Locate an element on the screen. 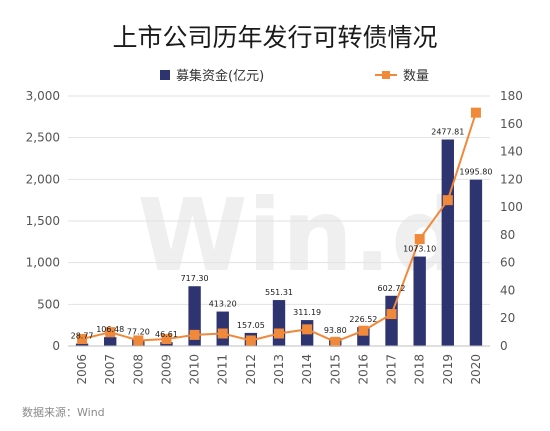 The image size is (550, 431). bar-data-label: 311.19 is located at coordinates (307, 312).